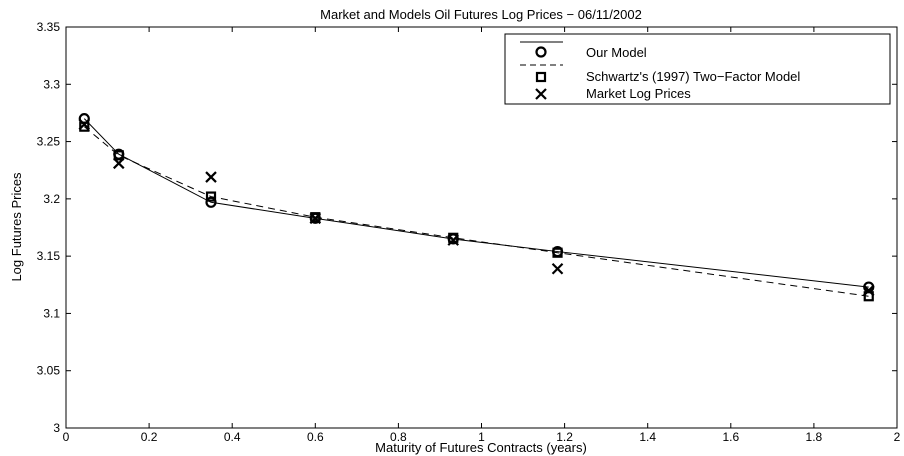  Describe the element at coordinates (49, 142) in the screenshot. I see `y-tick-label: 3.25` at that location.